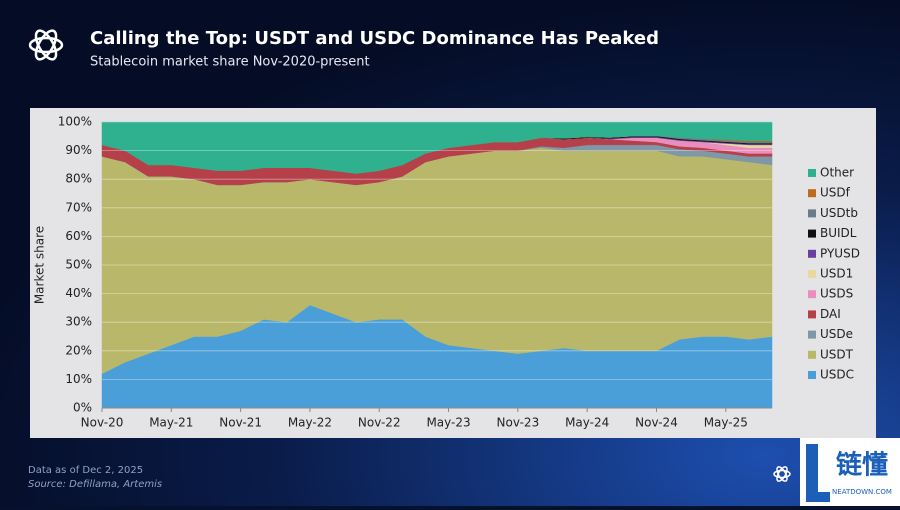  I want to click on area, so click(437, 147).